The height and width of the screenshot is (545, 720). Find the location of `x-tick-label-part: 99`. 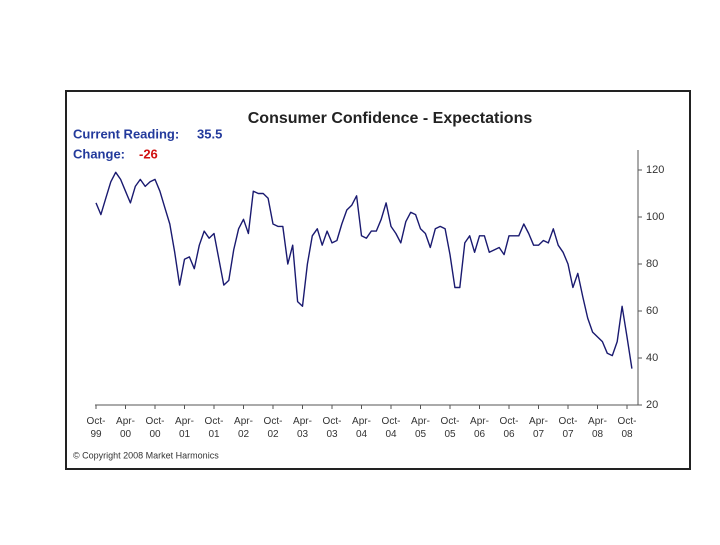

x-tick-label-part: 99 is located at coordinates (96, 434).